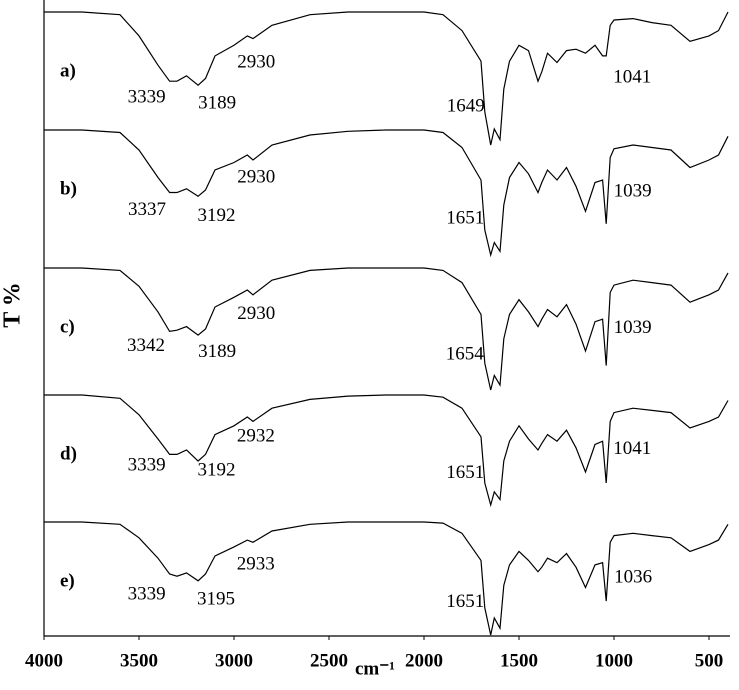 This screenshot has width=739, height=690. Describe the element at coordinates (13, 305) in the screenshot. I see `y-axis-label: T %` at that location.